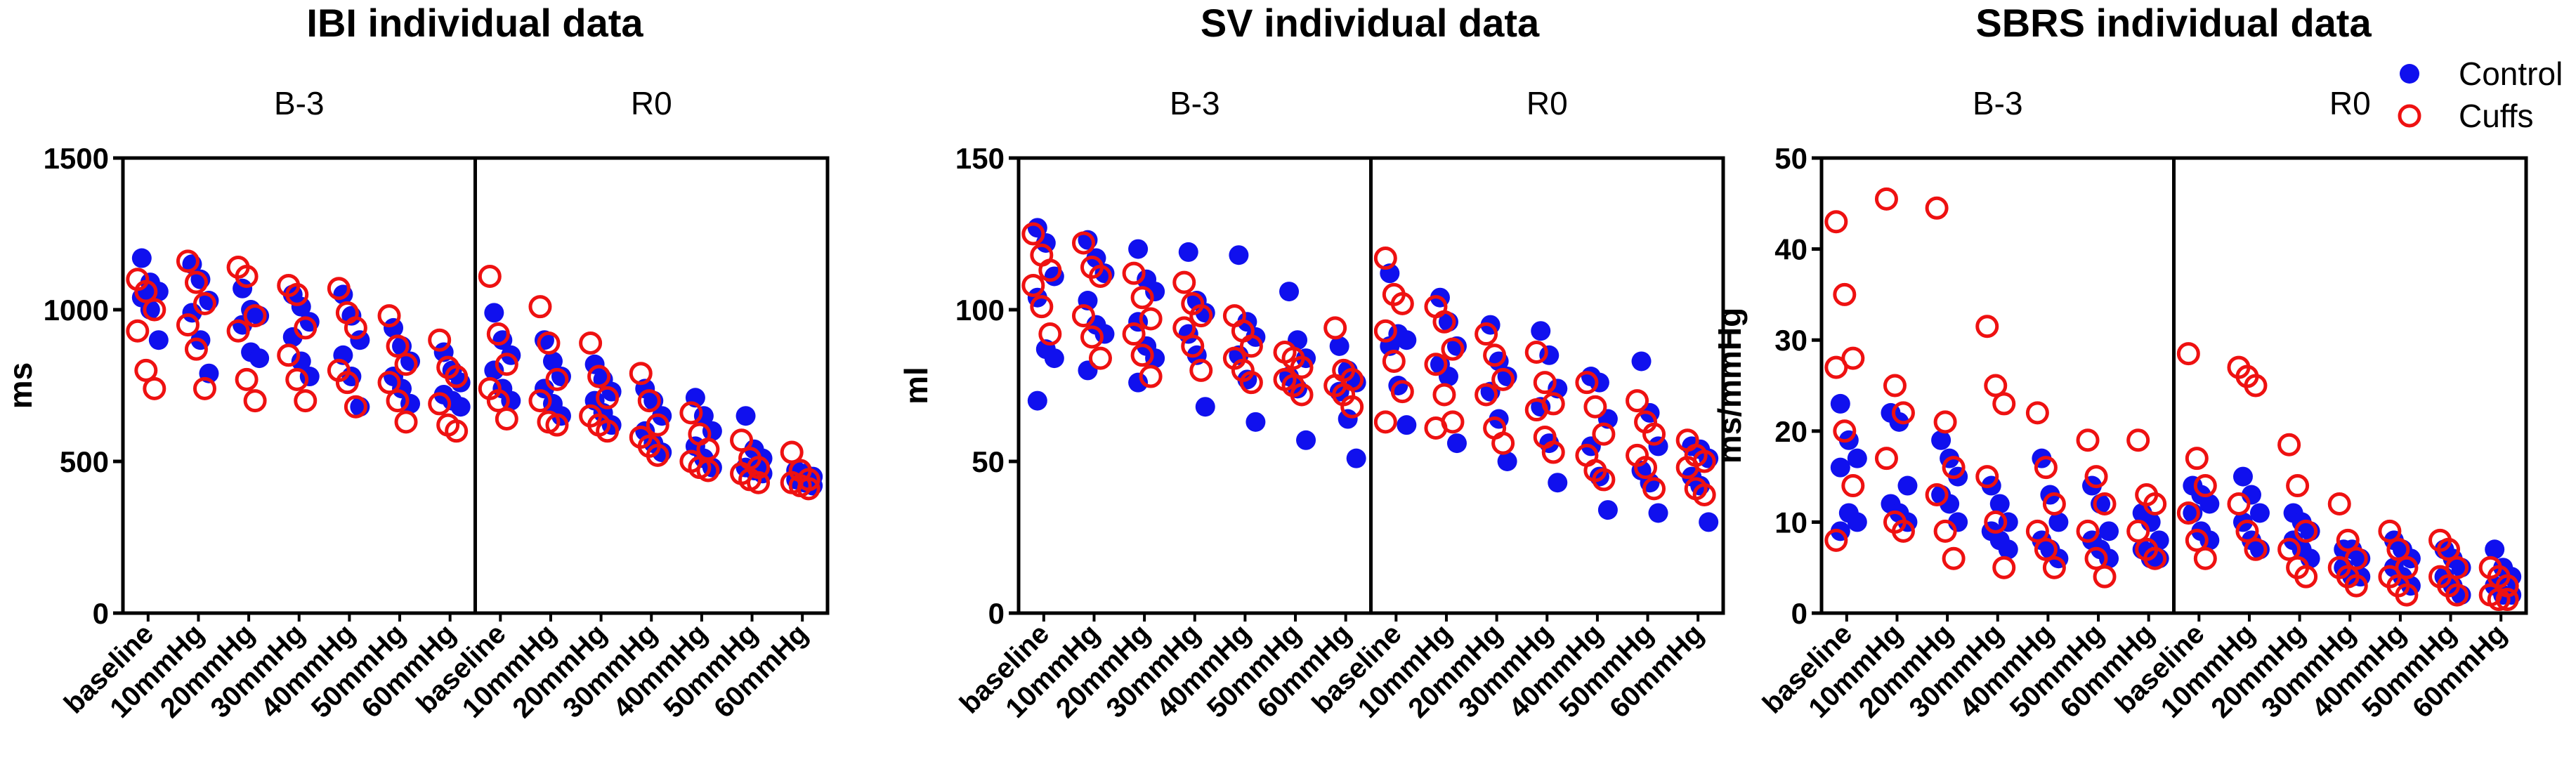 Image resolution: width=2576 pixels, height=762 pixels. What do you see at coordinates (1790, 249) in the screenshot?
I see `y-tick-label: 40` at bounding box center [1790, 249].